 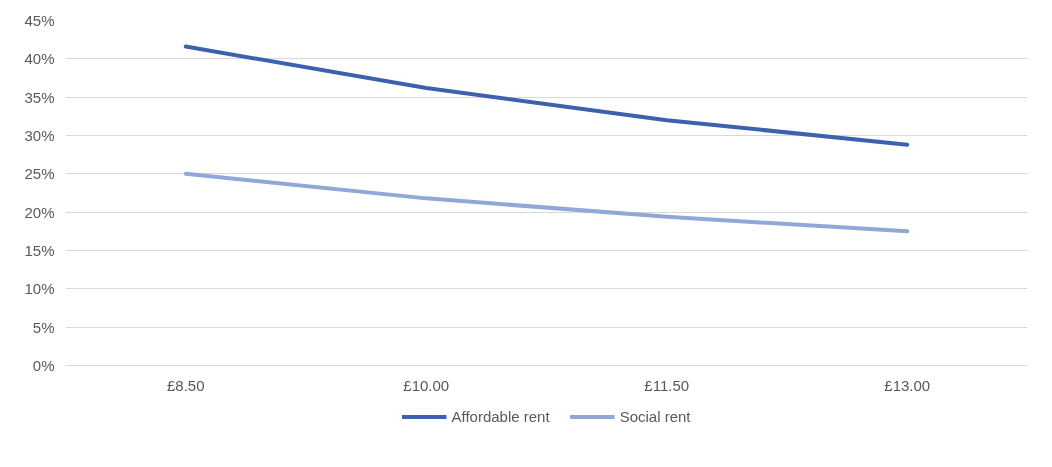 What do you see at coordinates (39, 135) in the screenshot?
I see `y-tick-label: 30%` at bounding box center [39, 135].